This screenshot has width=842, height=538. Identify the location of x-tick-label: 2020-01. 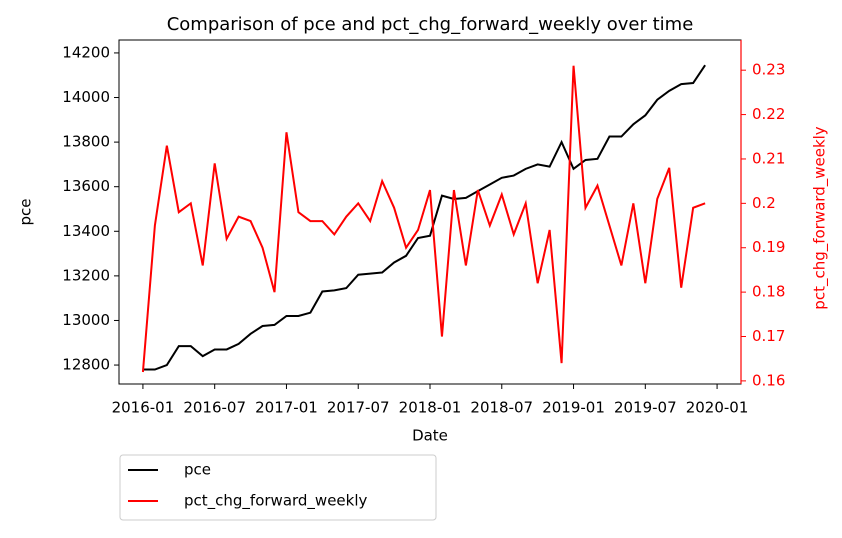
(717, 408).